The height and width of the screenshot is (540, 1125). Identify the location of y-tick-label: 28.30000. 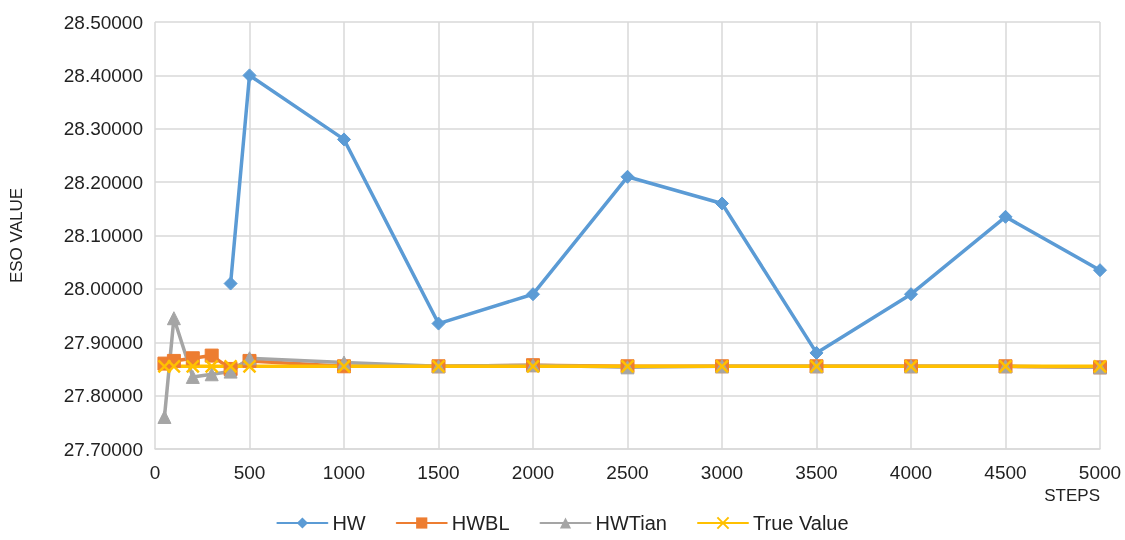
(103, 129).